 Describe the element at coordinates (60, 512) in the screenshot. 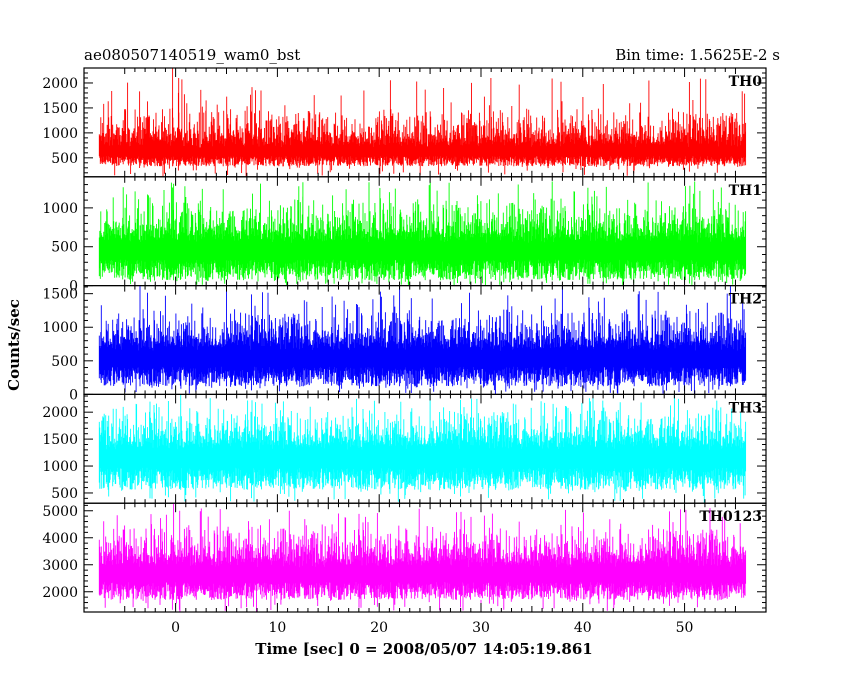

I see `y-tick-label-th0123-5000: 5000` at that location.